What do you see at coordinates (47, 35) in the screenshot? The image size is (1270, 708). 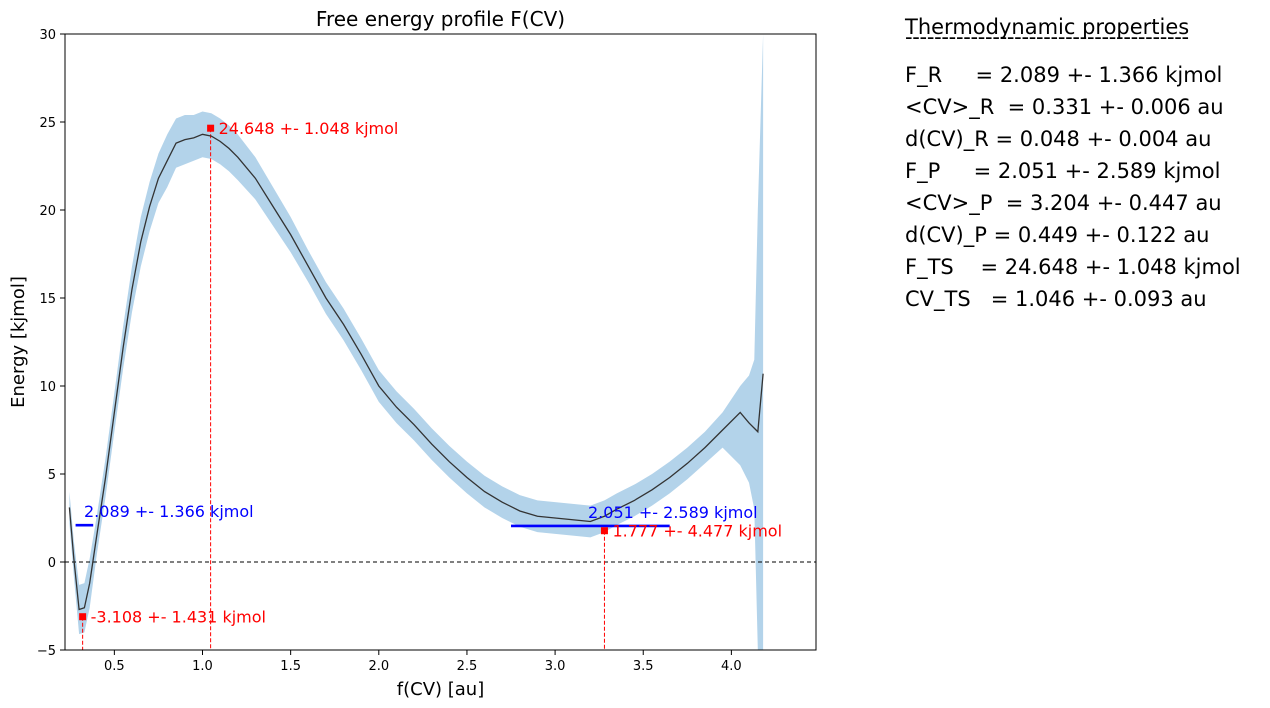 I see `y-tick-label: 30` at bounding box center [47, 35].